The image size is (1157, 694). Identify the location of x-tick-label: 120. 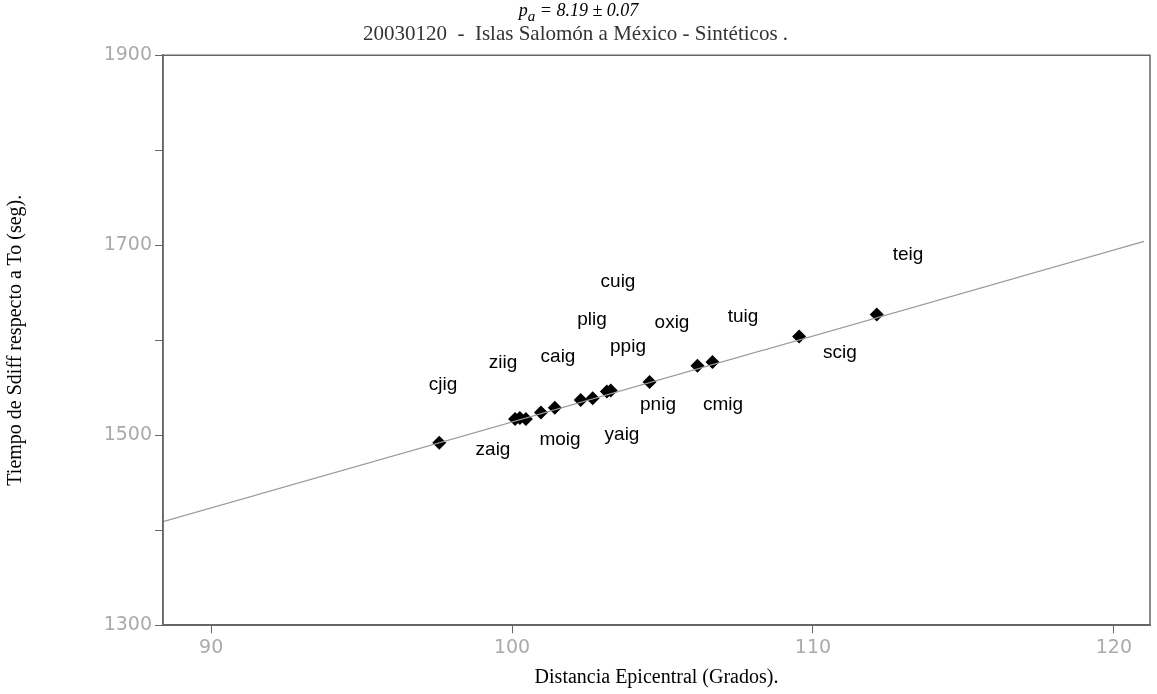
(1114, 645).